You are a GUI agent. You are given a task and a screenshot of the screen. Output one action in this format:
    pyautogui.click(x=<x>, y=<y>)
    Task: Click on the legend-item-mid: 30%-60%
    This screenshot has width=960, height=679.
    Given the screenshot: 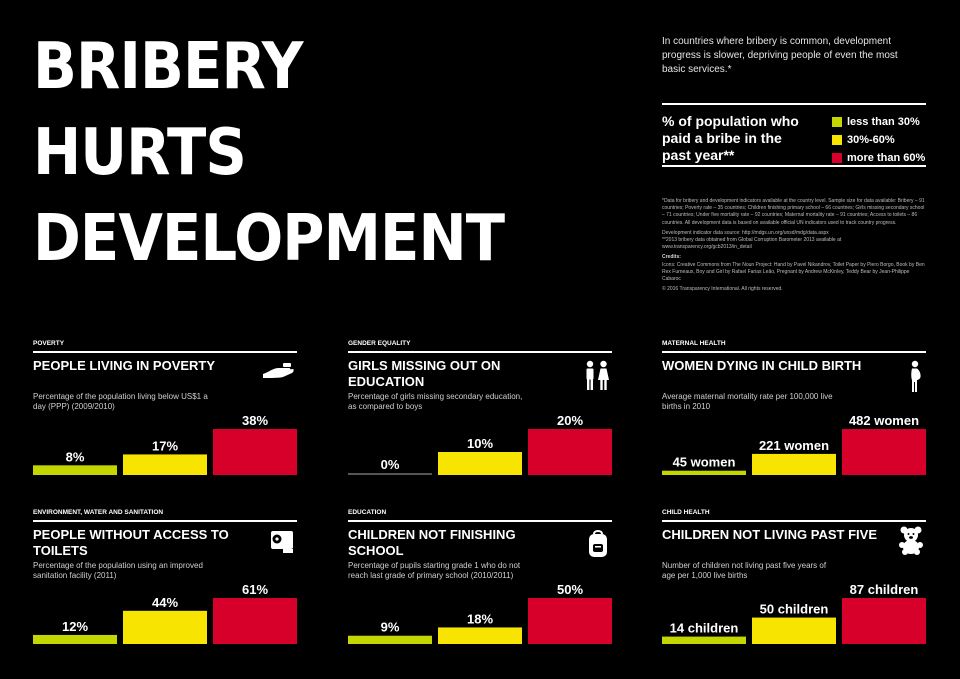 What is the action you would take?
    pyautogui.click(x=879, y=140)
    